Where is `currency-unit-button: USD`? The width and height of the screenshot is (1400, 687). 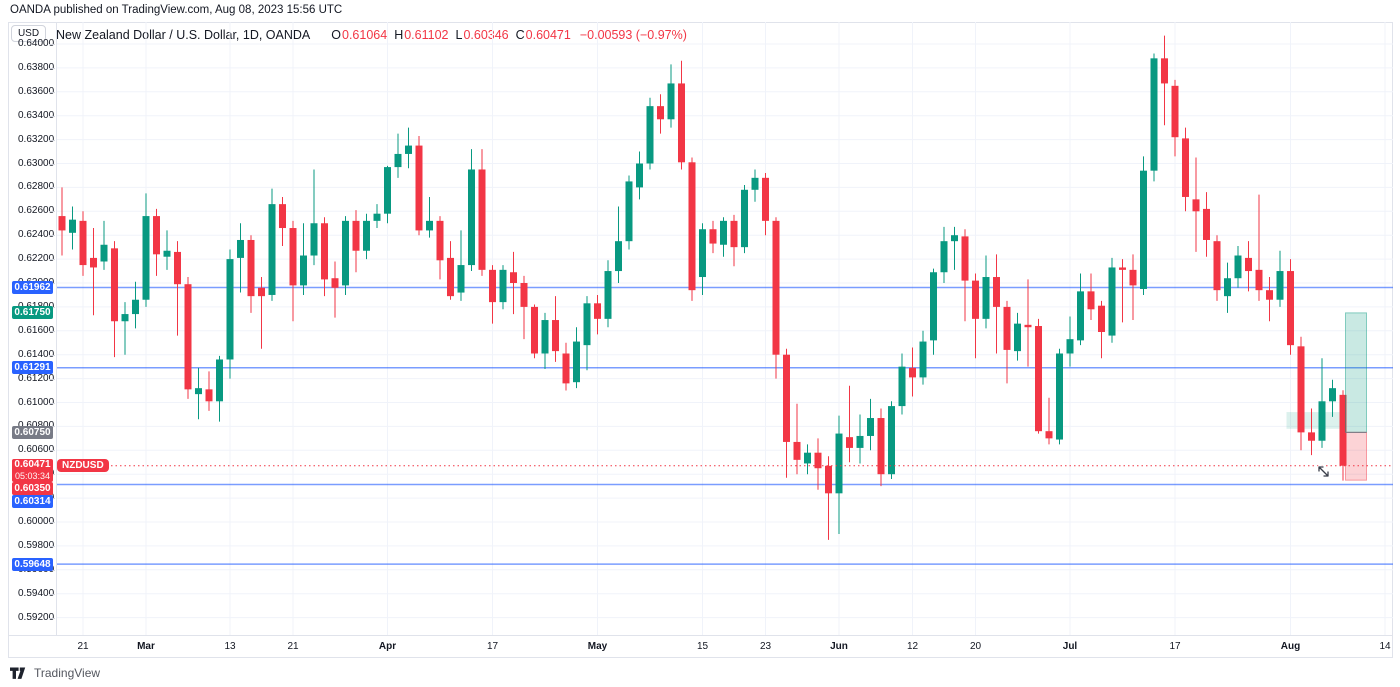
currency-unit-button: USD is located at coordinates (28, 33).